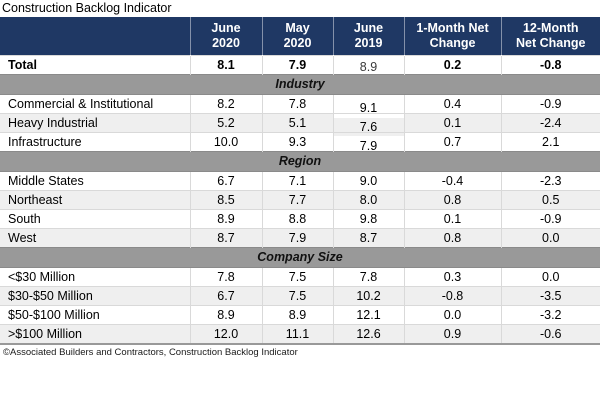 Image resolution: width=600 pixels, height=400 pixels. I want to click on header-cell-blank, so click(95, 36).